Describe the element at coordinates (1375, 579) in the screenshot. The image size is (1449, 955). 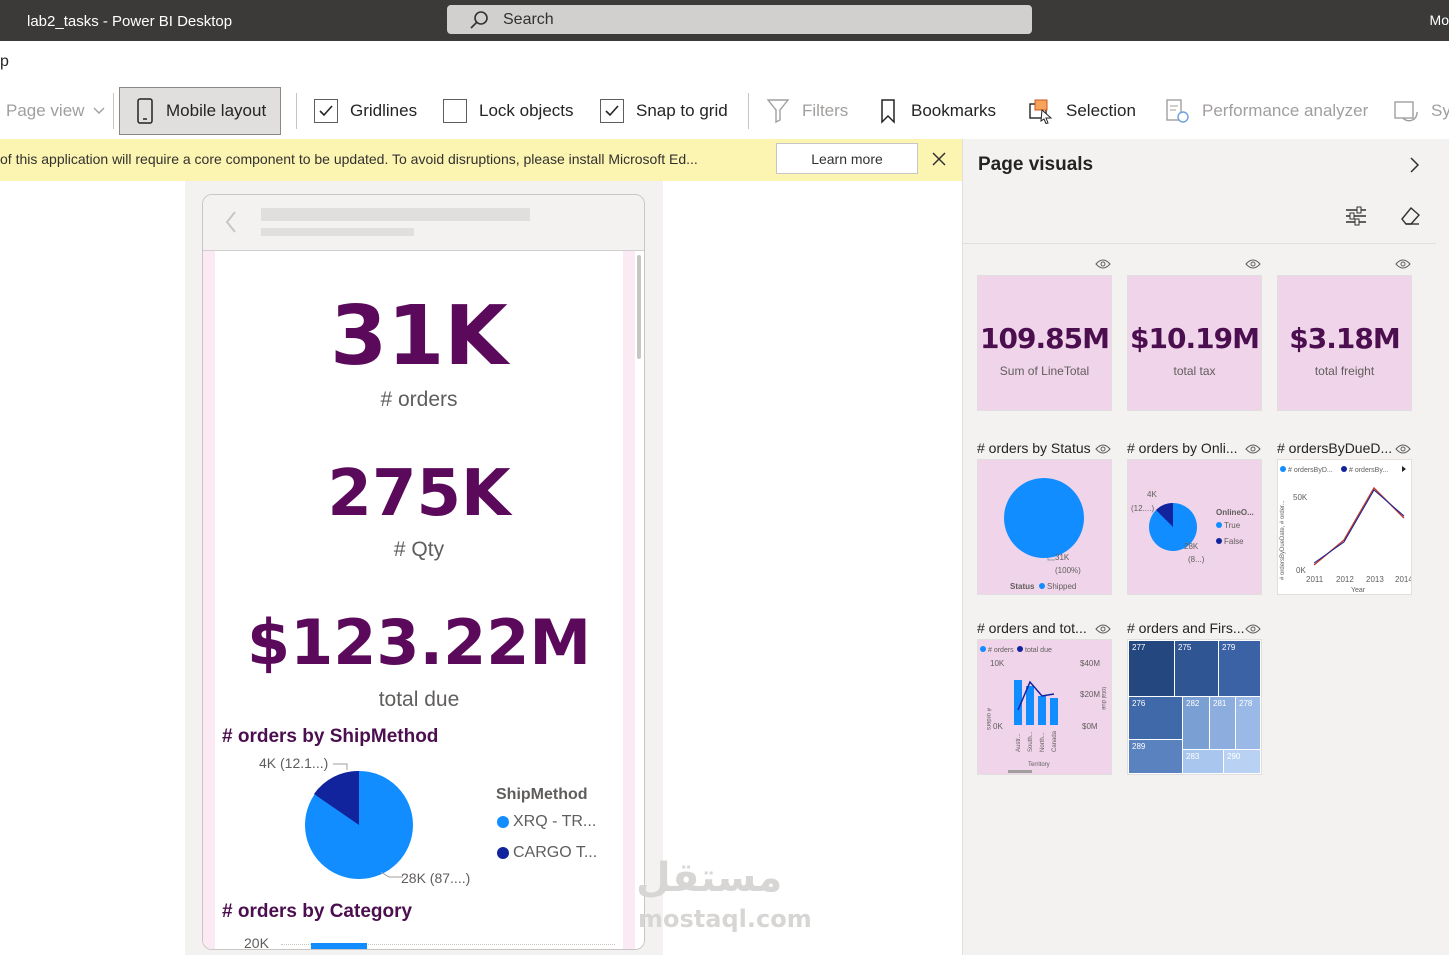
I see `x-tick: 2013` at that location.